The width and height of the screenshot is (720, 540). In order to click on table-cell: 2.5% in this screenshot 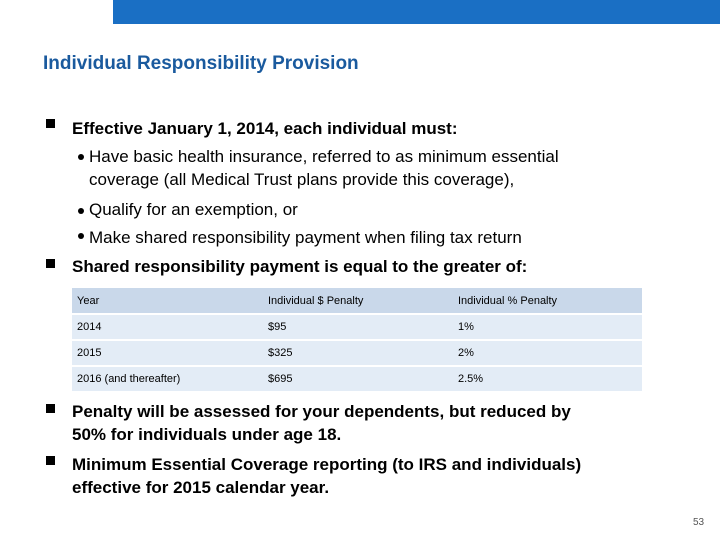, I will do `click(547, 379)`.